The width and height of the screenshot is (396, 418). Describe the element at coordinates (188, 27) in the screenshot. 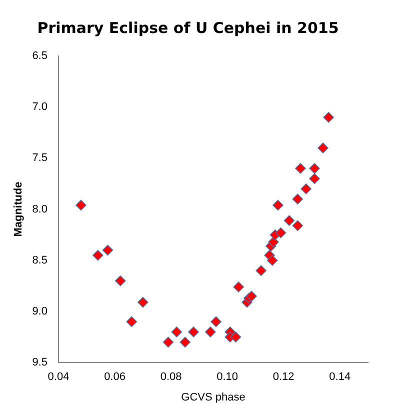

I see `chart-title: Primary Eclipse of U Cephei in 2015` at that location.